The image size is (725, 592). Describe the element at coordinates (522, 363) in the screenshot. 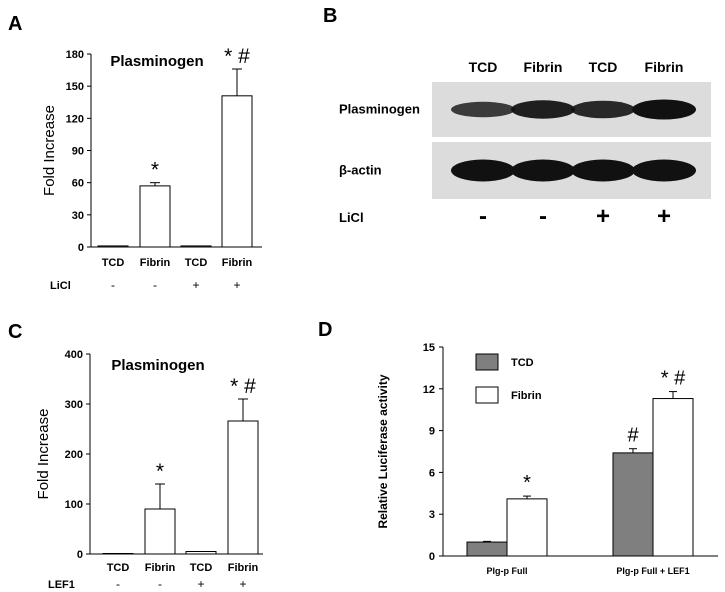

I see `legend-label: TCD` at that location.